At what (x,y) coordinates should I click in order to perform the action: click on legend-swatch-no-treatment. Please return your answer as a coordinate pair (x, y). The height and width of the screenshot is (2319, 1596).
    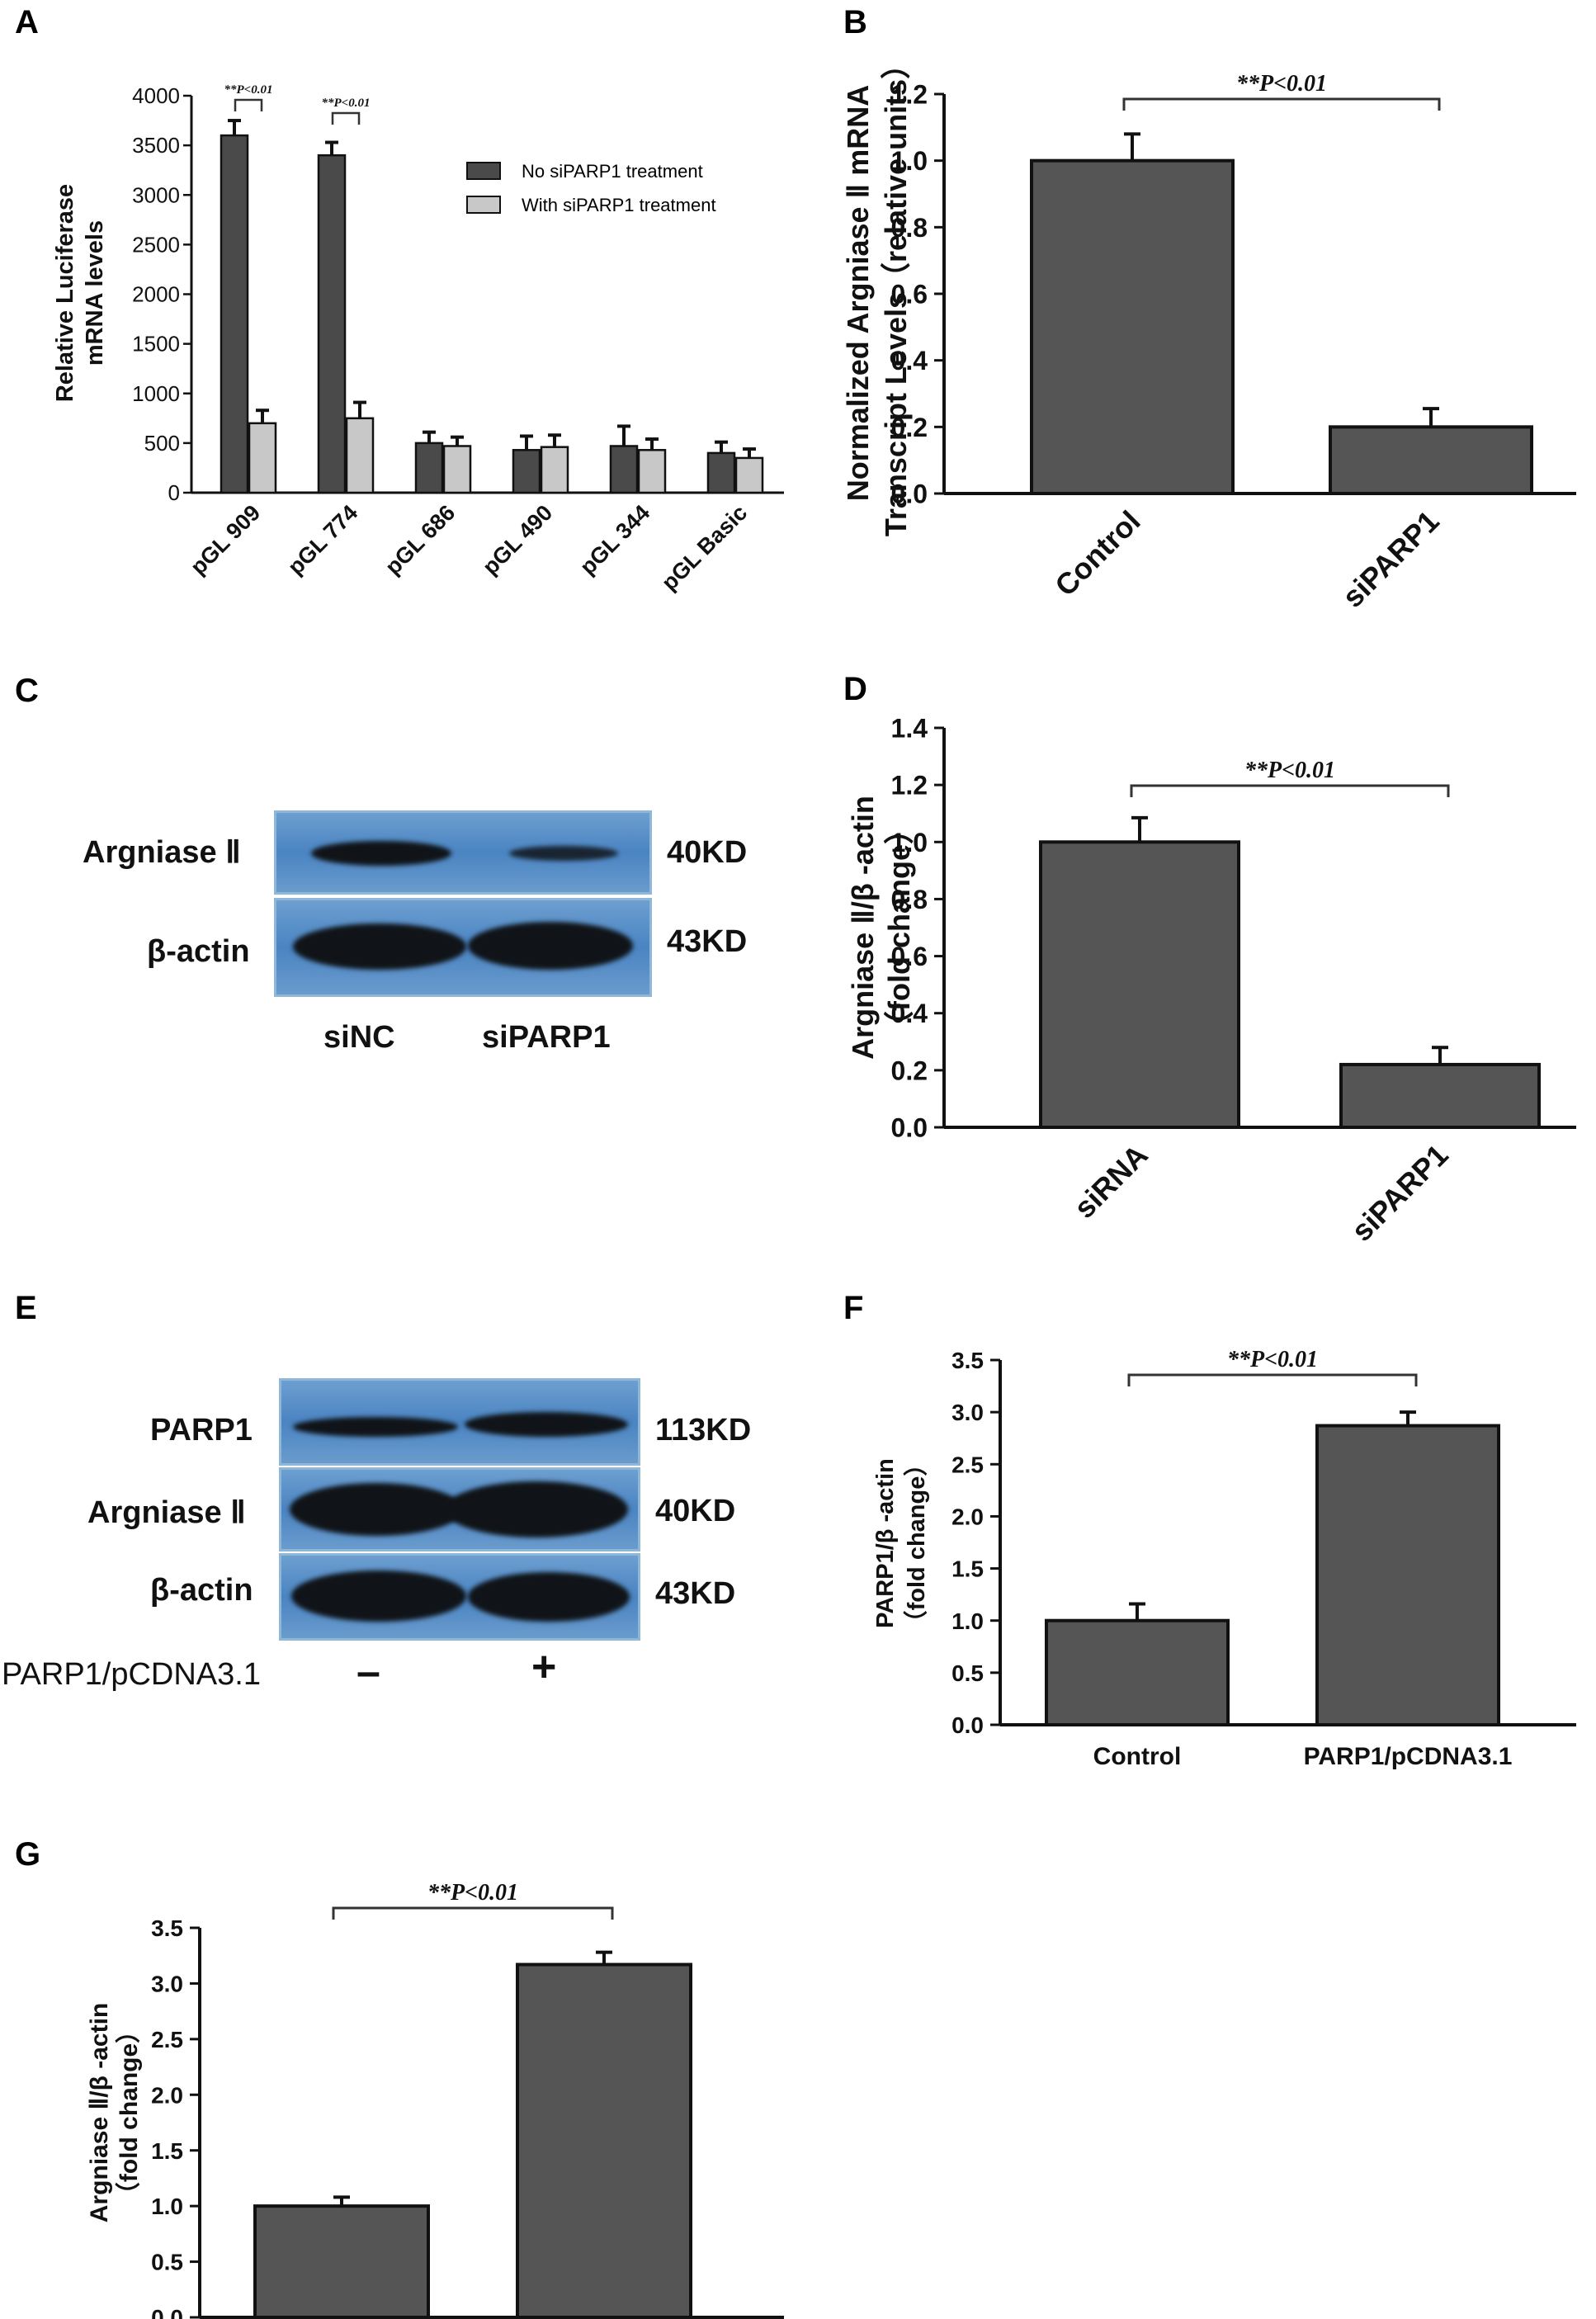
    Looking at the image, I should click on (483, 171).